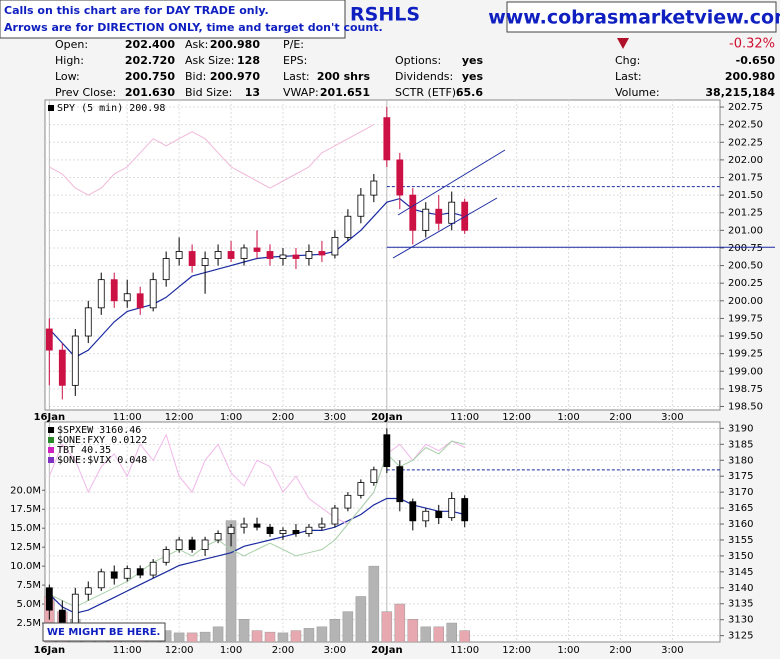 The image size is (780, 659). I want to click on y-tick-label: 200.00, so click(745, 301).